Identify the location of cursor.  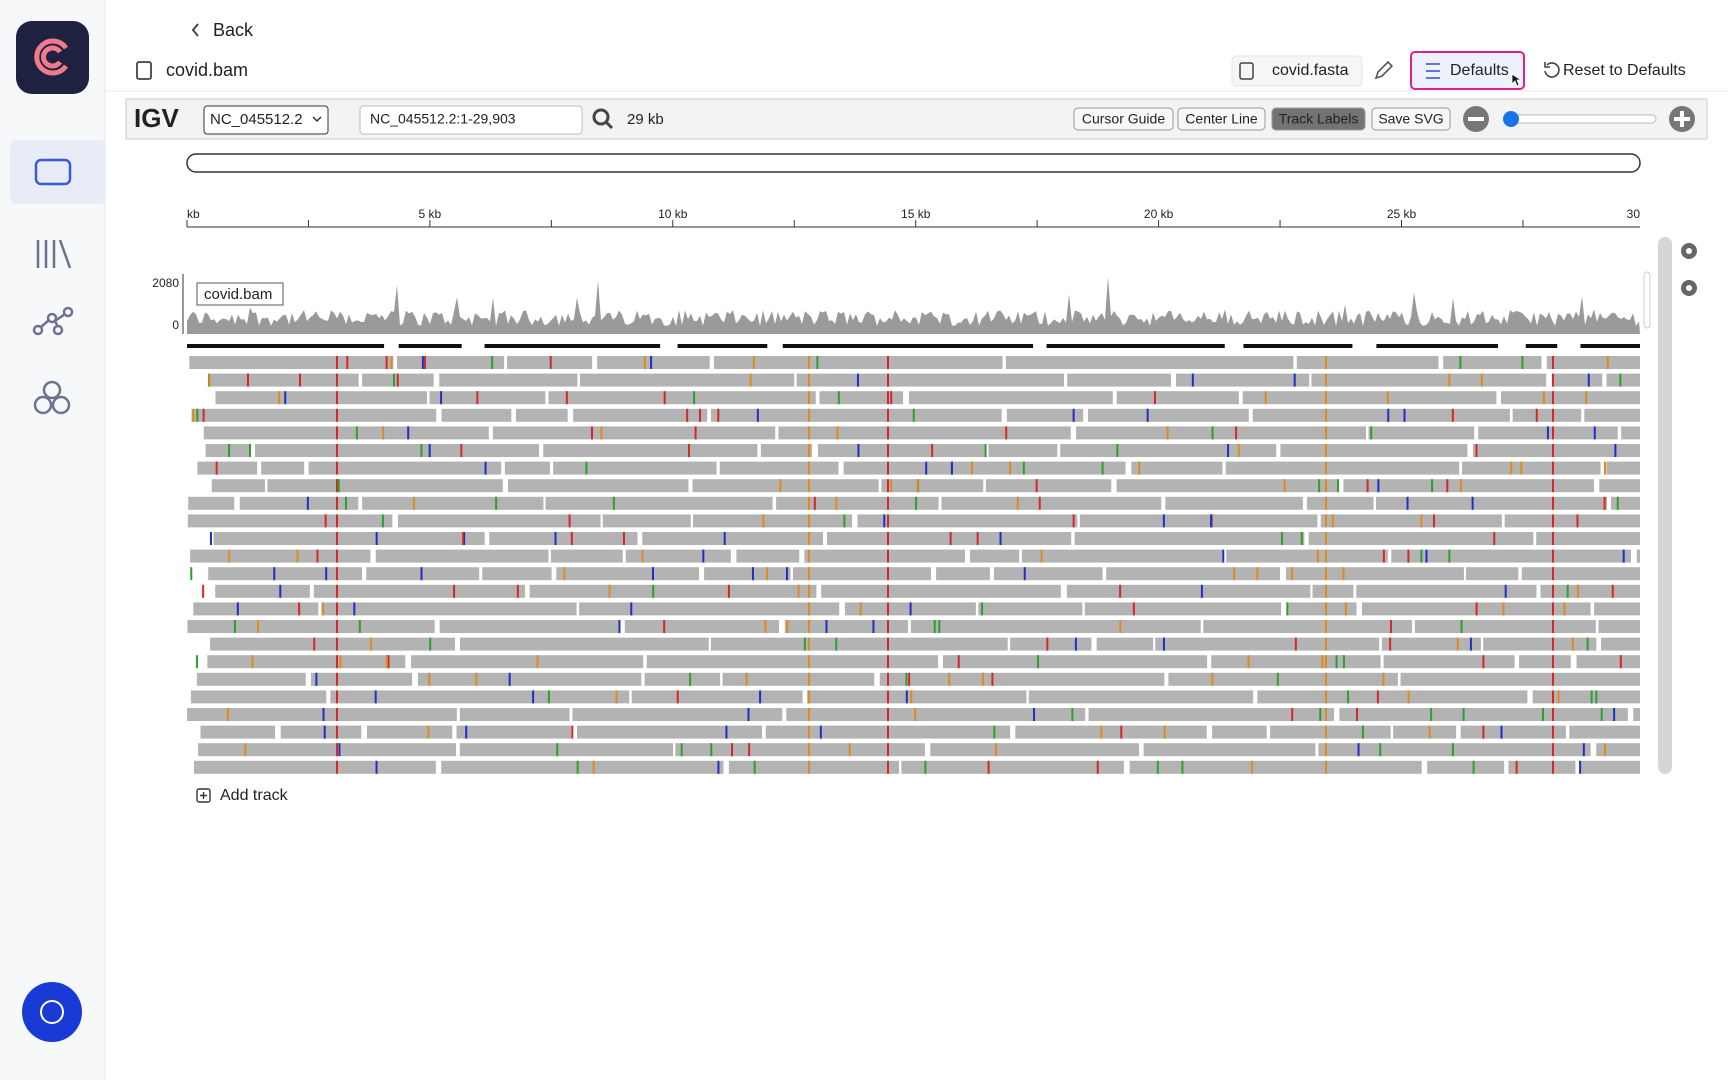
(1517, 80).